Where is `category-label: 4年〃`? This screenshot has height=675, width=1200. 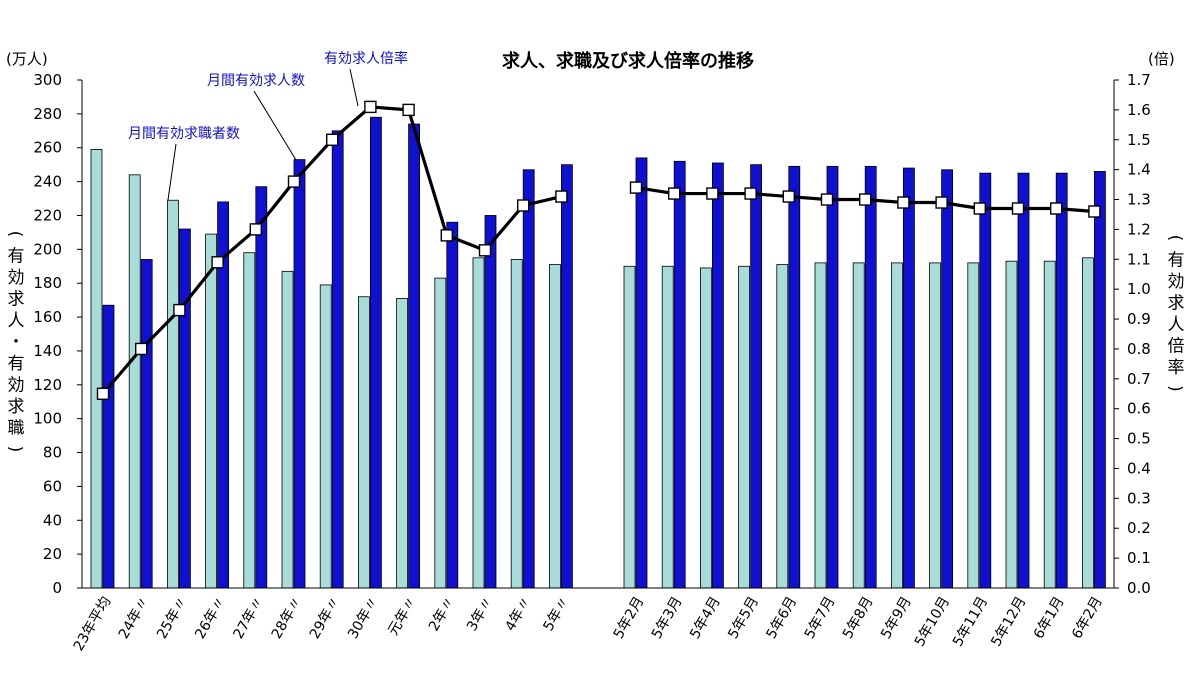
category-label: 4年〃 is located at coordinates (518, 614).